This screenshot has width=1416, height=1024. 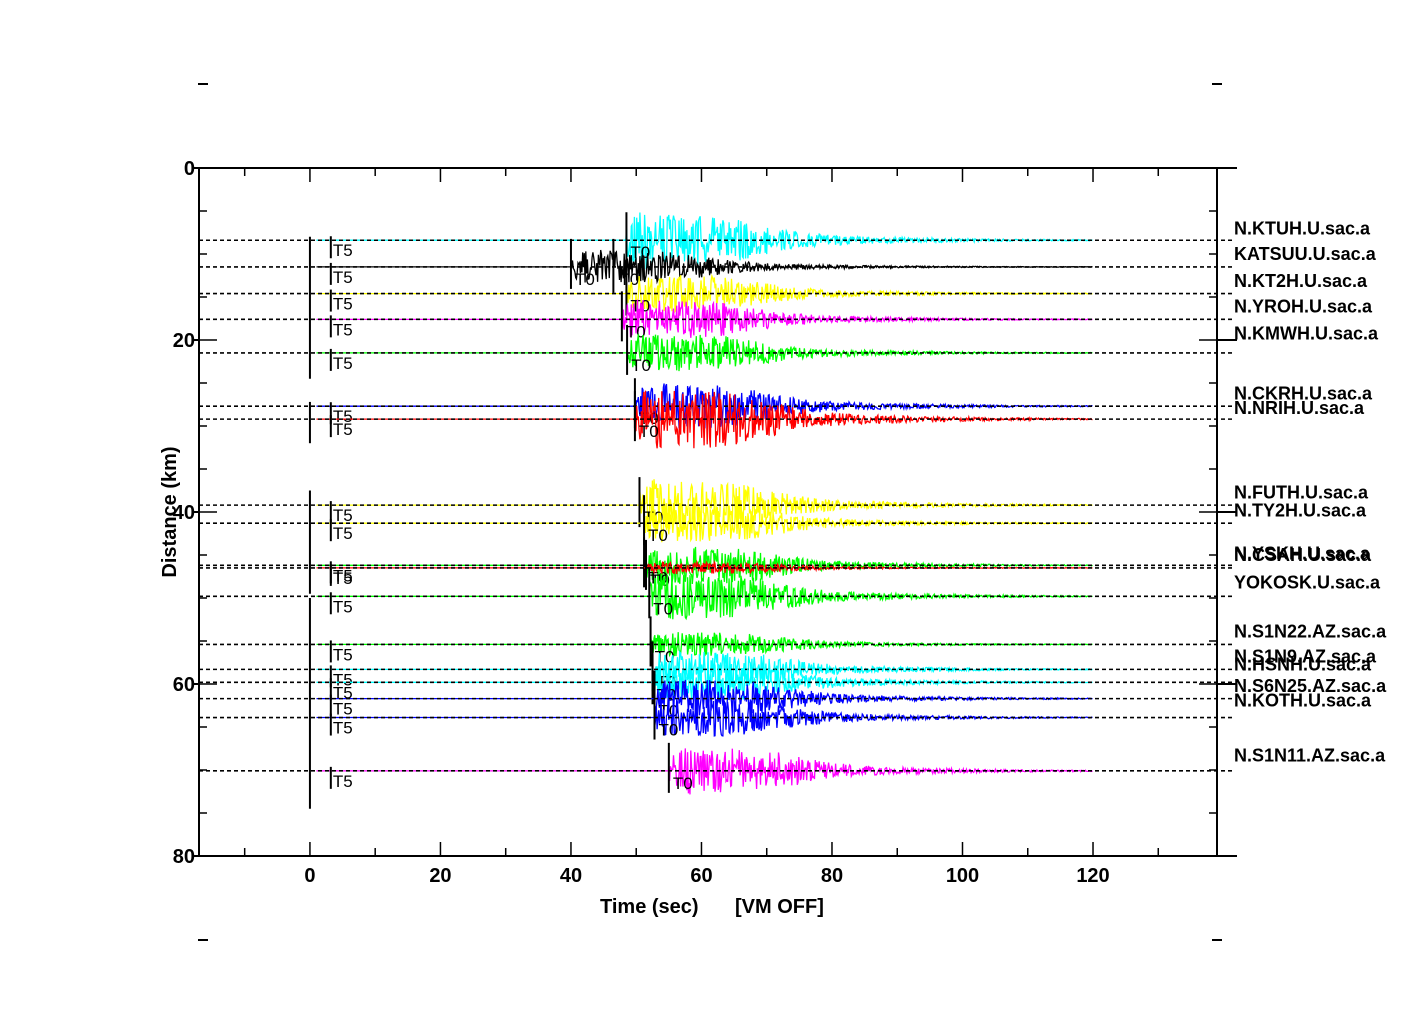 What do you see at coordinates (184, 857) in the screenshot?
I see `y-tick-label: 80` at bounding box center [184, 857].